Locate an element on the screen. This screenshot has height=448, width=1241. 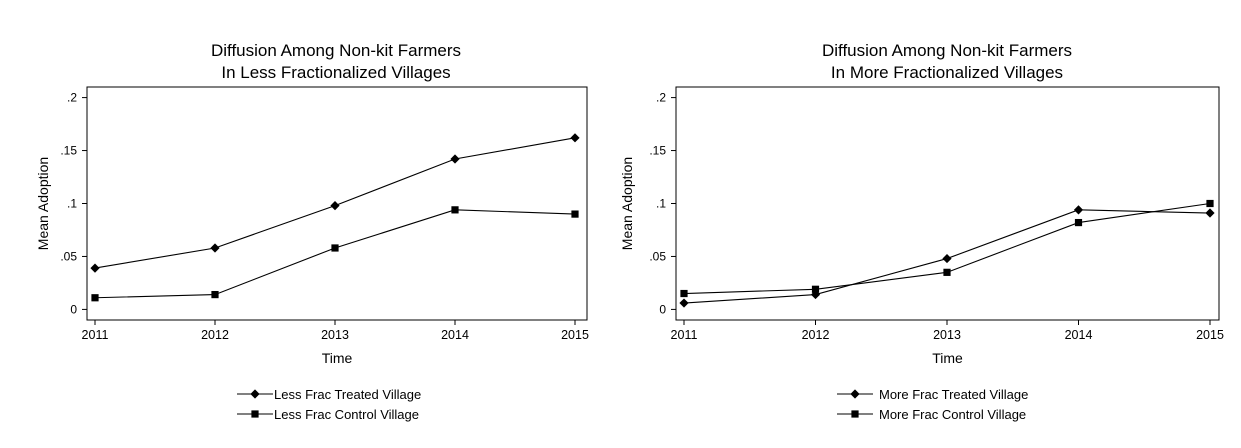
legend-item-2: Less Frac Control Village is located at coordinates (328, 414).